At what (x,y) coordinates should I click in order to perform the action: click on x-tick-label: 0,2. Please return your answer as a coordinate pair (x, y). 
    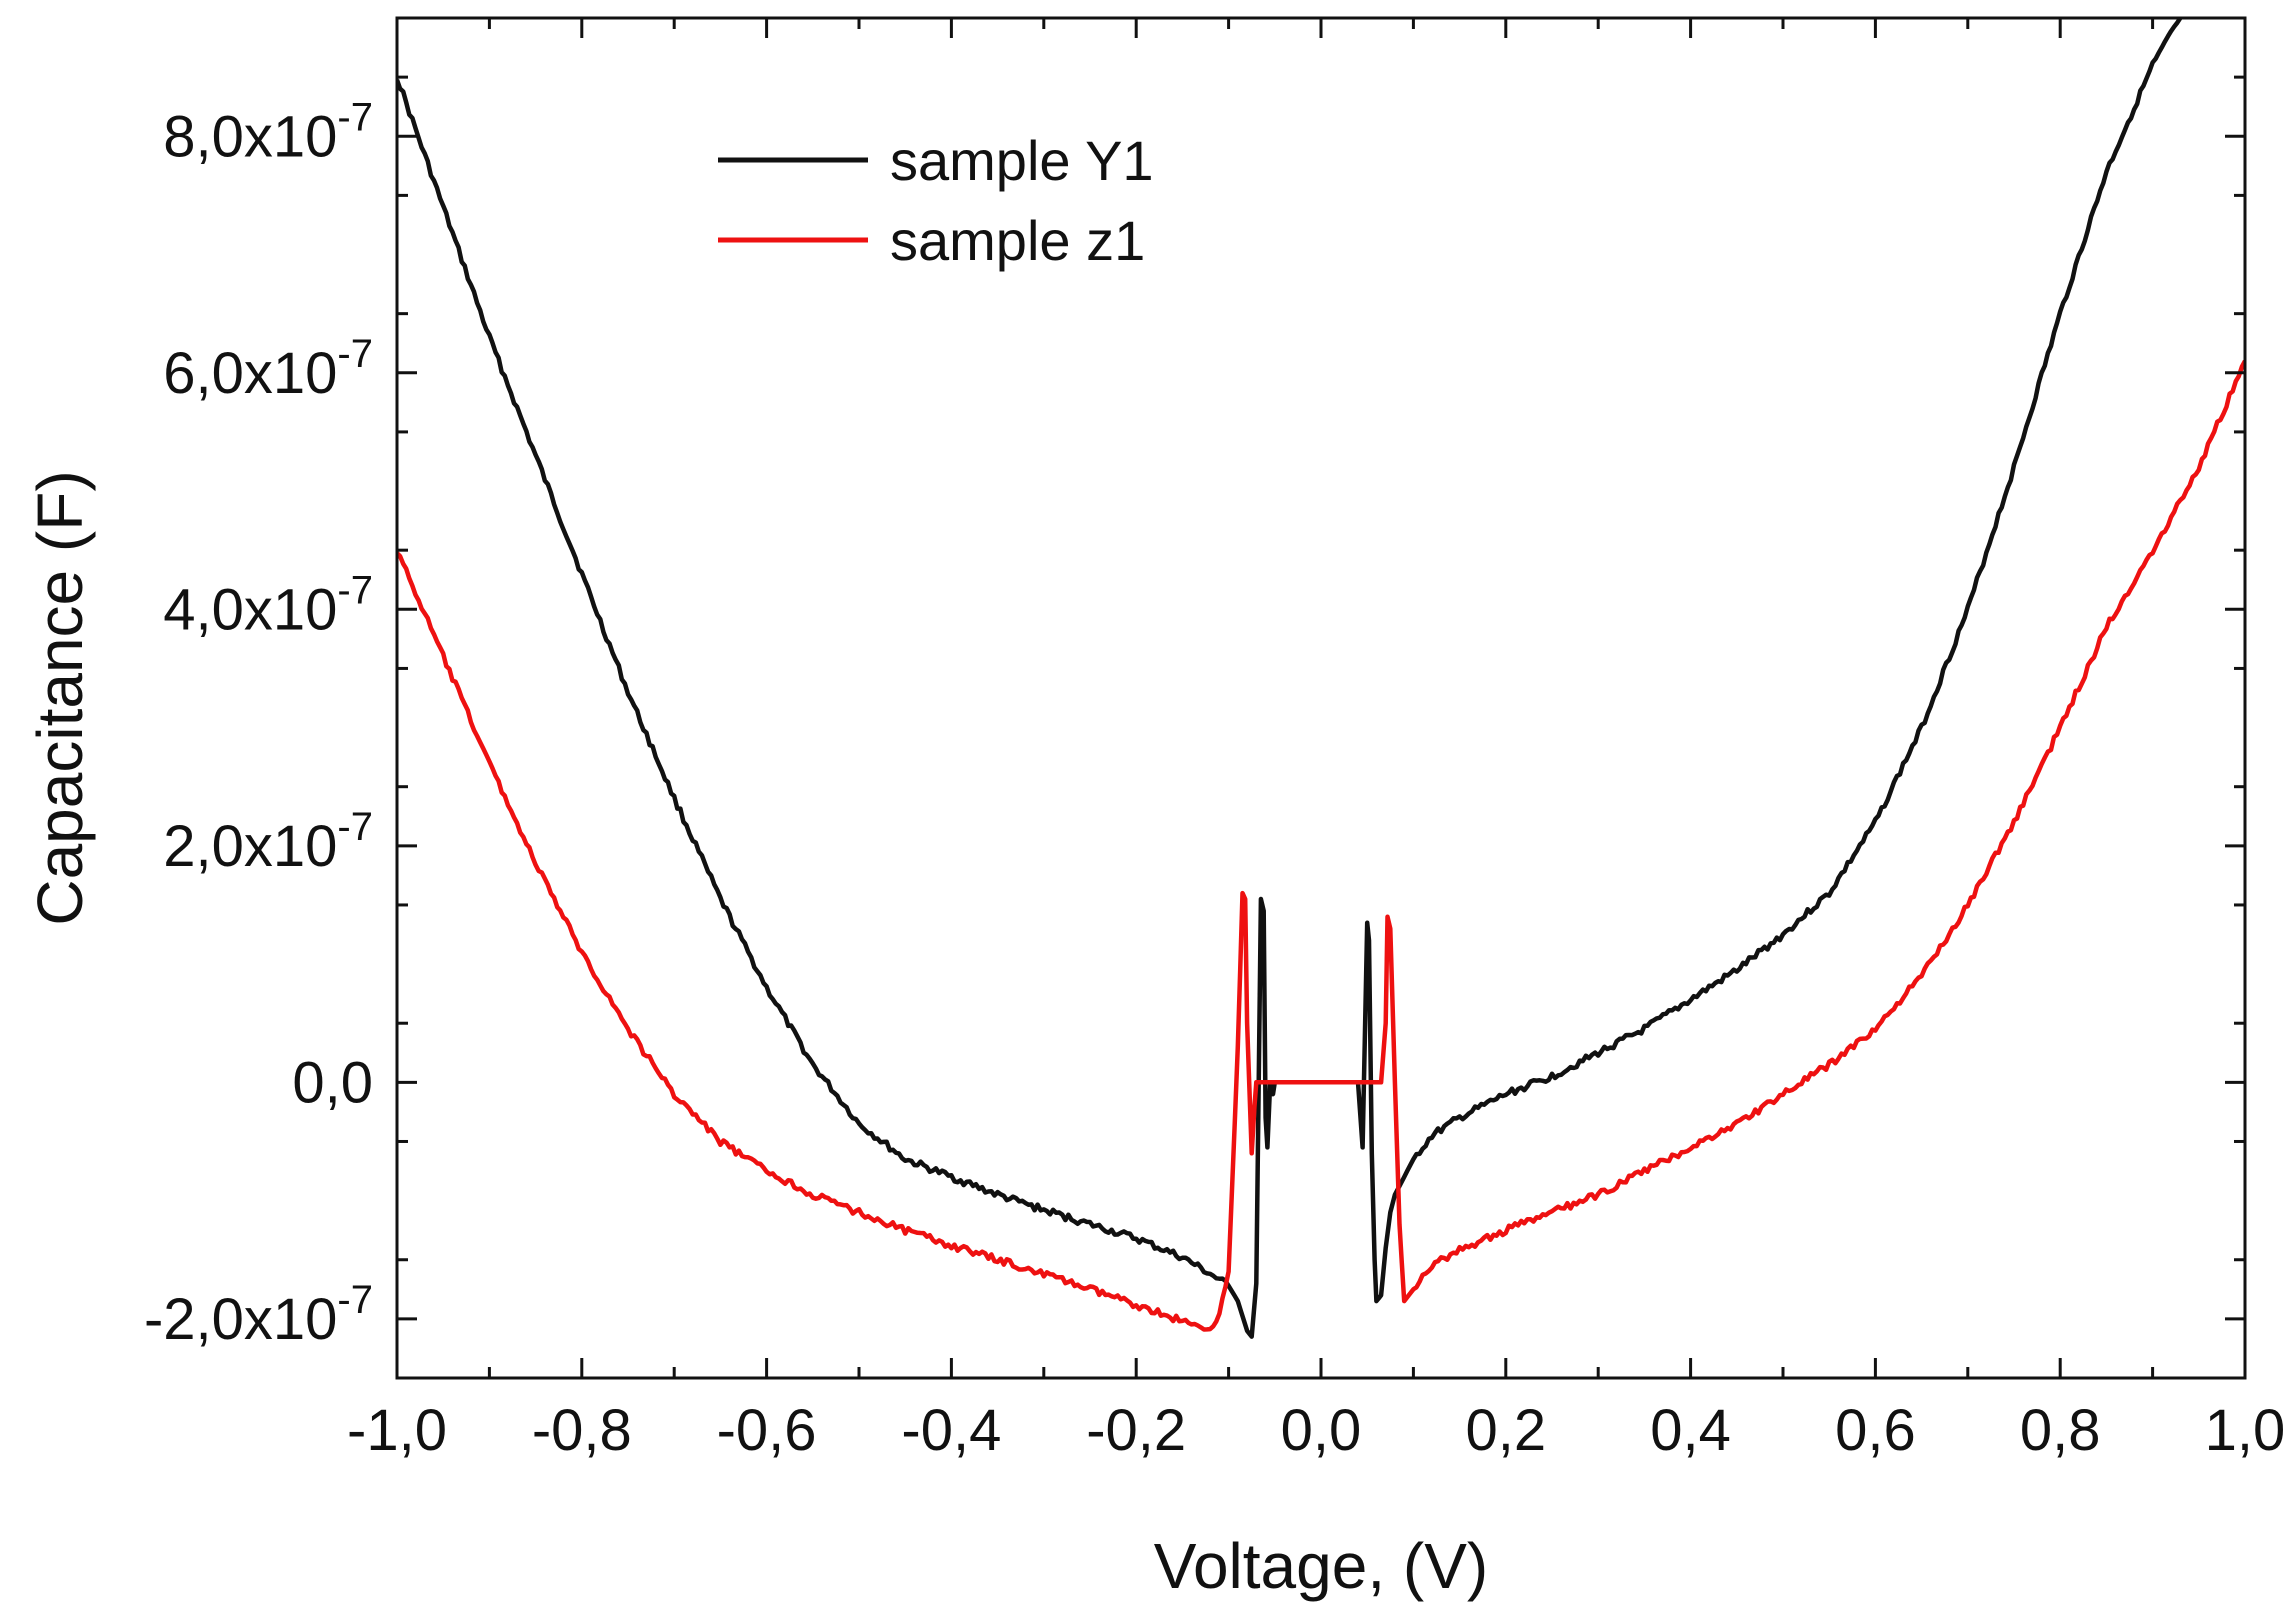
    Looking at the image, I should click on (1505, 1430).